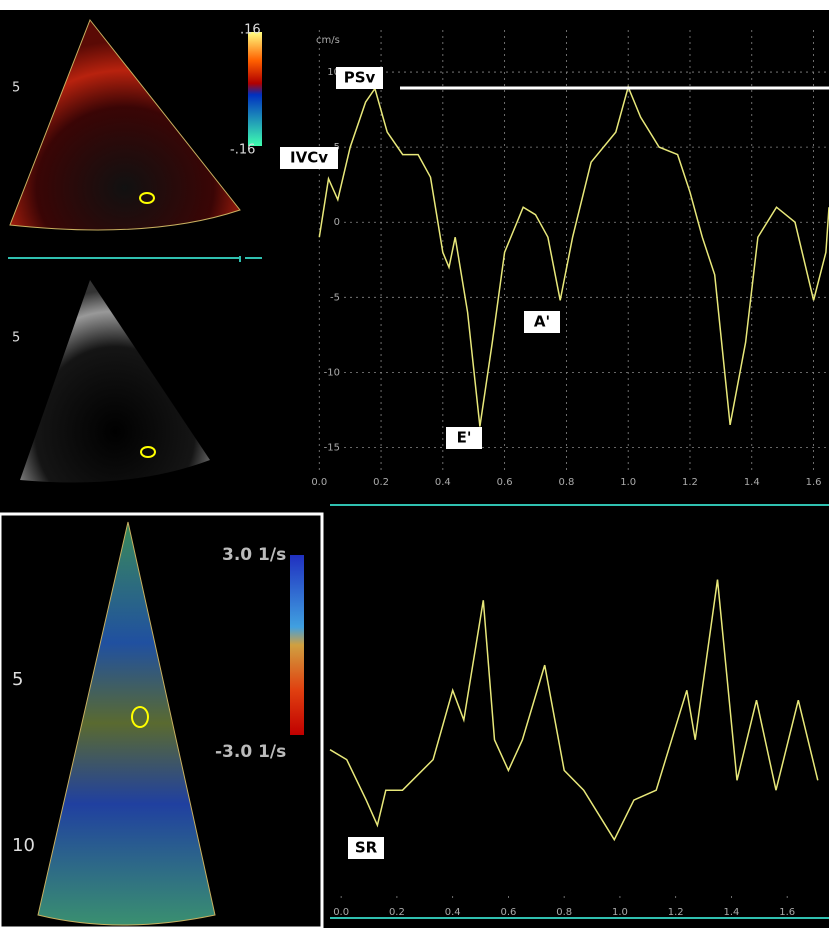  I want to click on y-tick-label: -5, so click(335, 297).